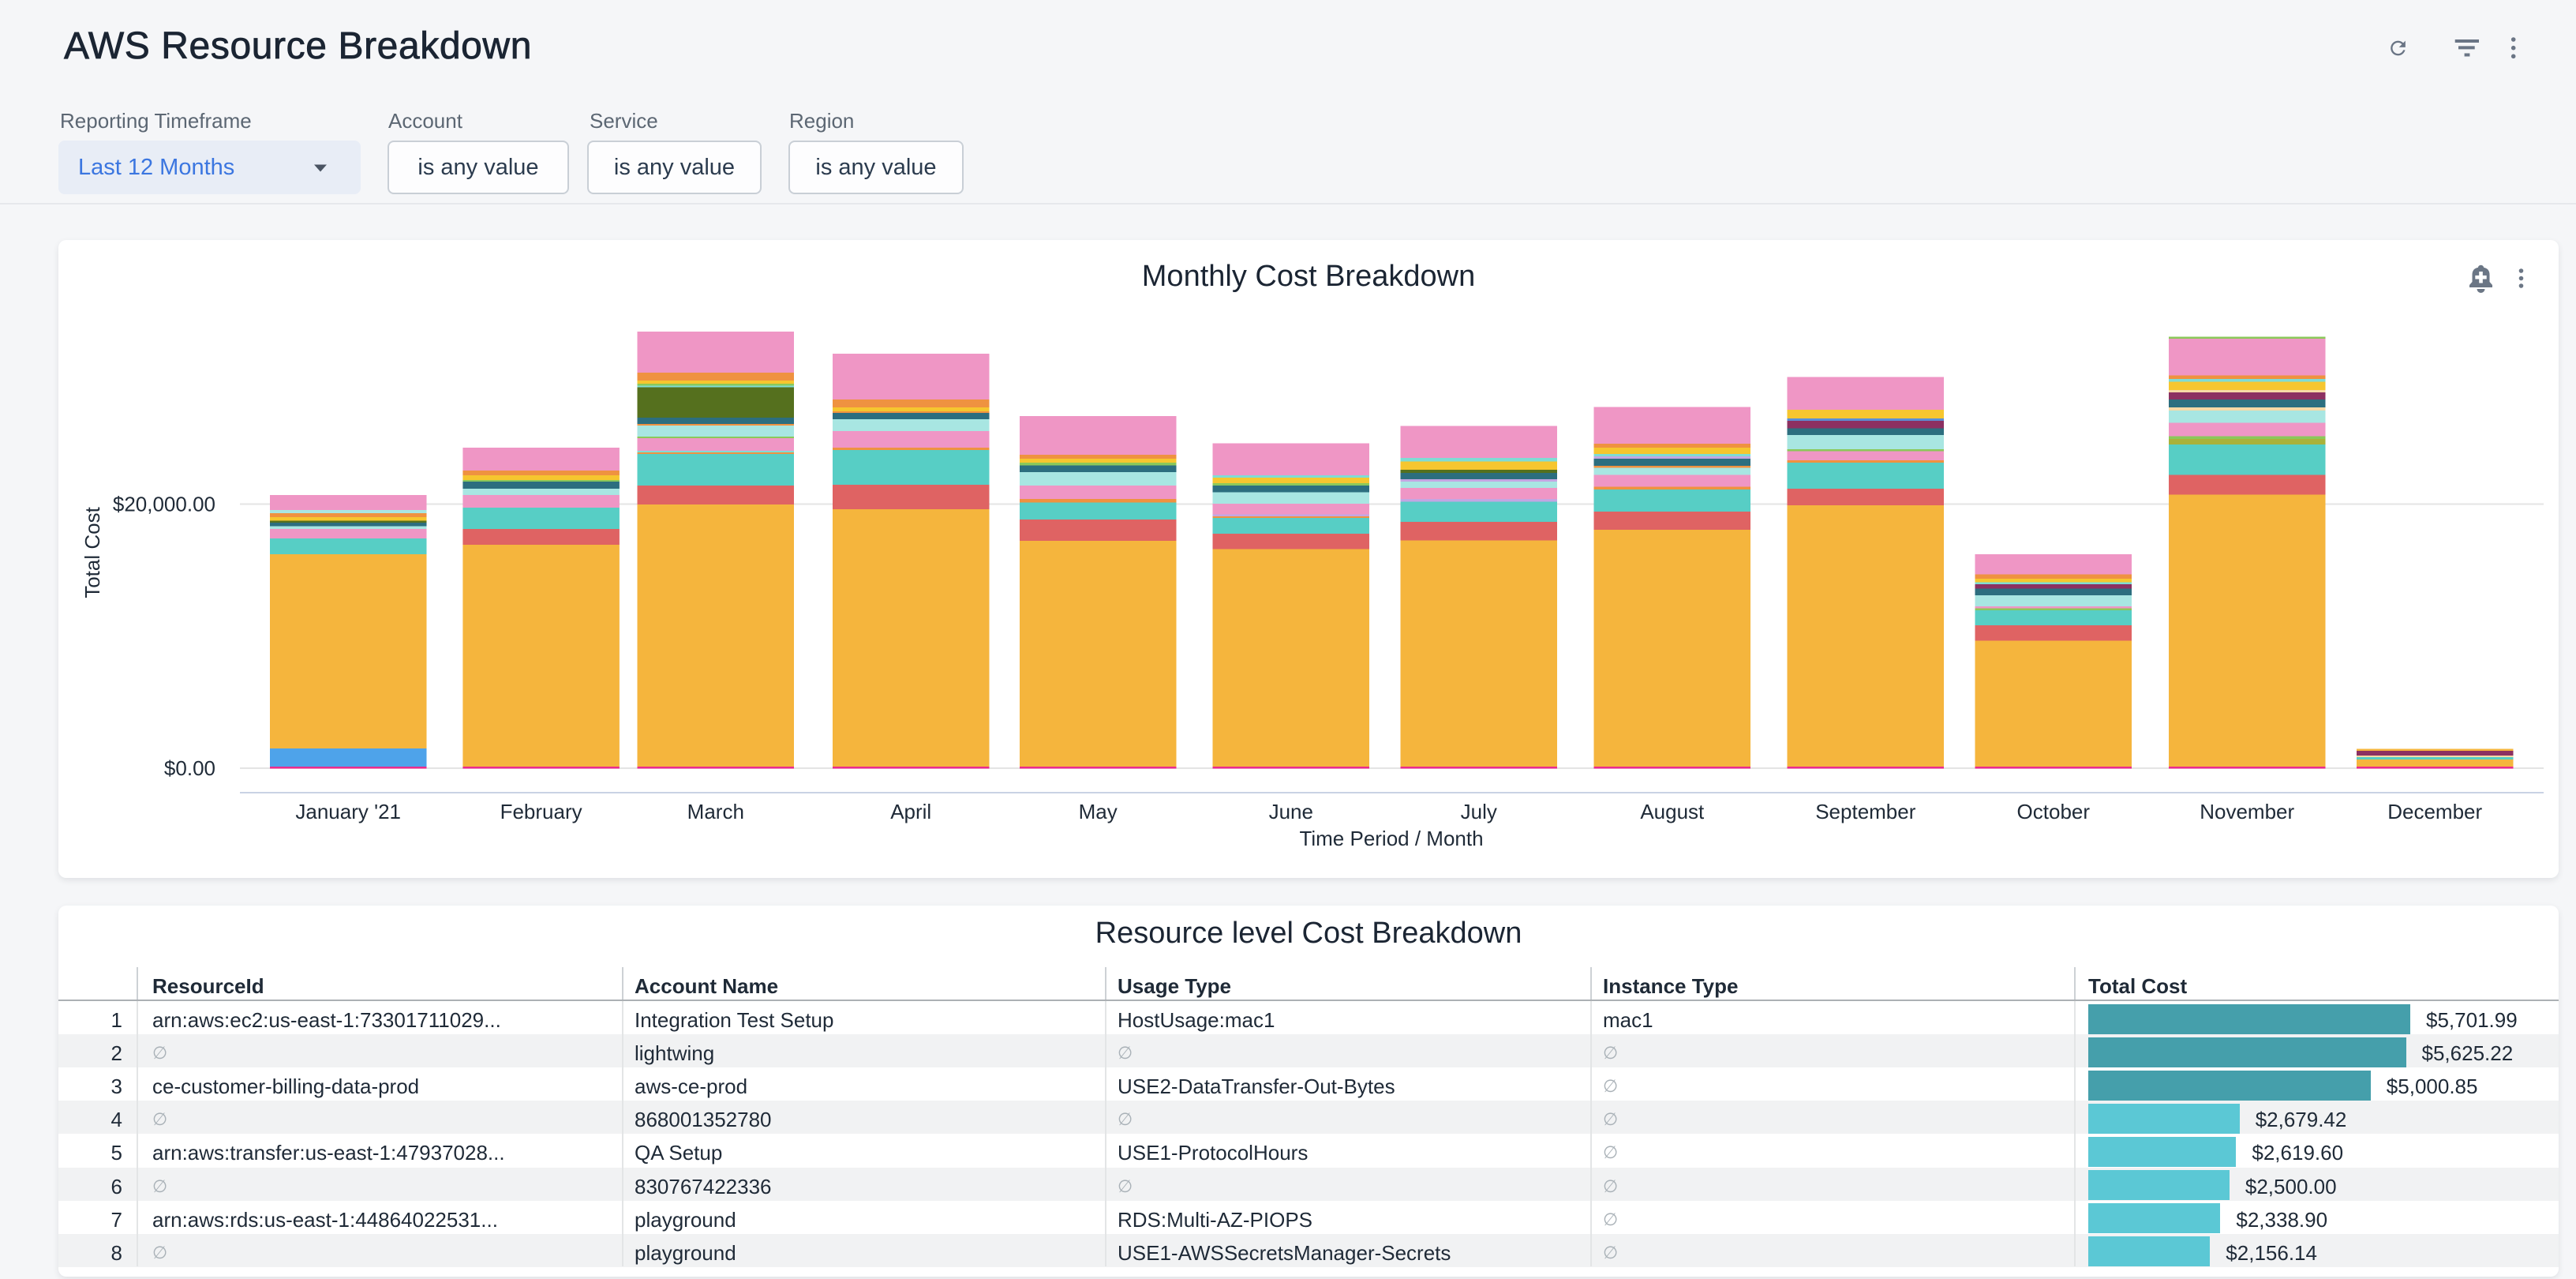 The width and height of the screenshot is (2576, 1279). I want to click on svg-text: November, so click(2247, 812).